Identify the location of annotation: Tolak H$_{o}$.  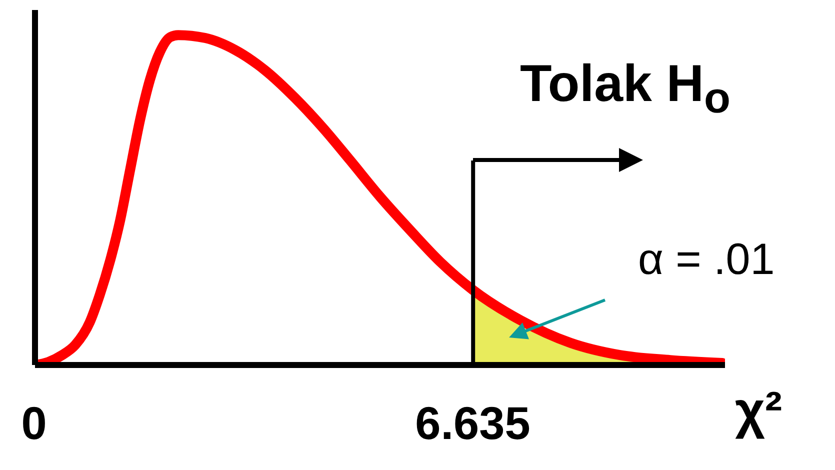
(625, 88).